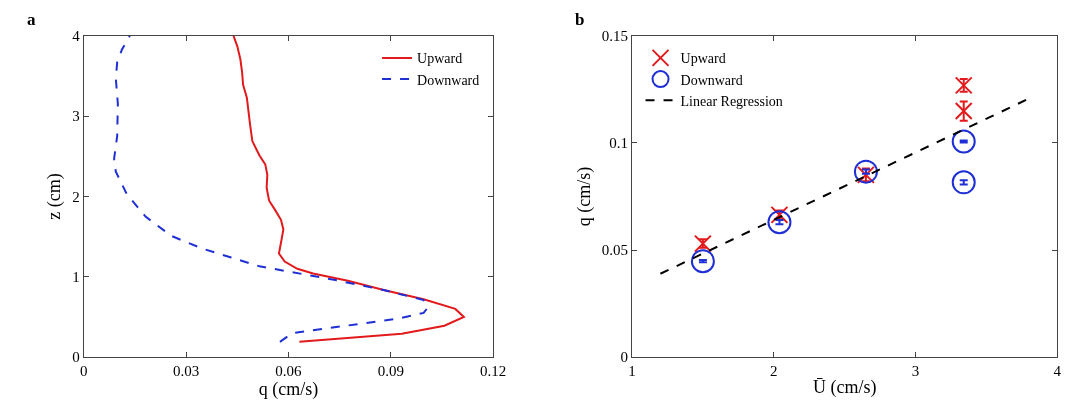 The height and width of the screenshot is (417, 1088). I want to click on y-tick-label: 0.1, so click(619, 143).